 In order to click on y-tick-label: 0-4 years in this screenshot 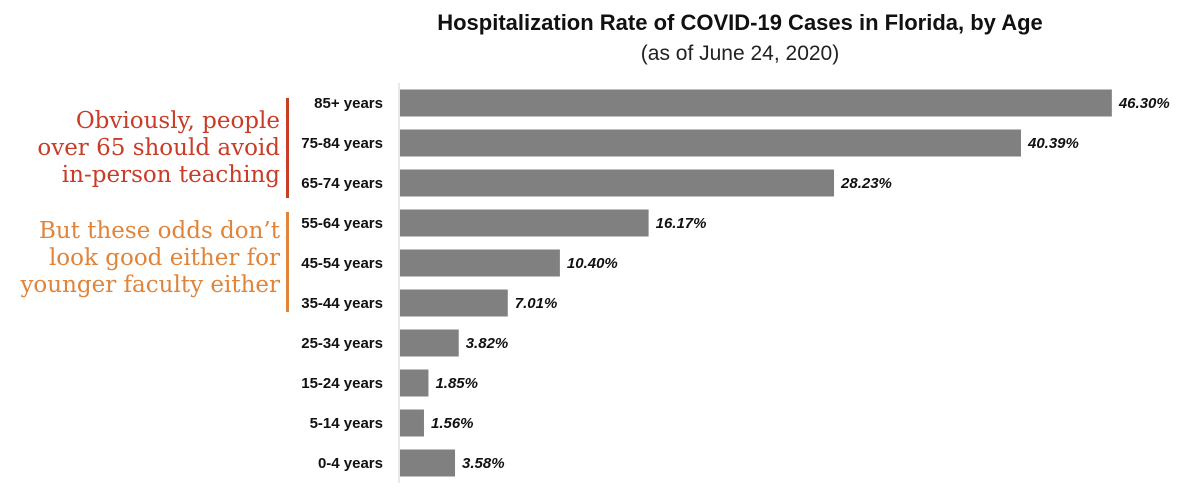, I will do `click(350, 463)`.